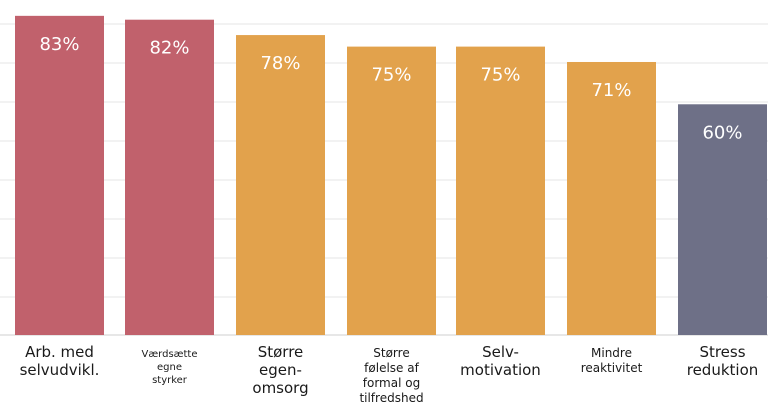 This screenshot has height=418, width=768. I want to click on category-label-6: Mindre reaktivitet, so click(612, 360).